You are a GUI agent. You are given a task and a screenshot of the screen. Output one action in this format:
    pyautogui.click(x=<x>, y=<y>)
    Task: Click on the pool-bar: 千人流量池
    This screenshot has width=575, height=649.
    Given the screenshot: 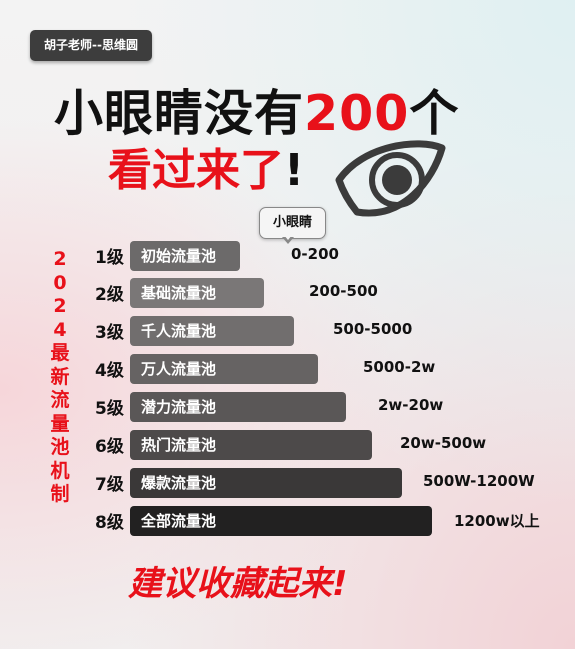 What is the action you would take?
    pyautogui.click(x=212, y=331)
    